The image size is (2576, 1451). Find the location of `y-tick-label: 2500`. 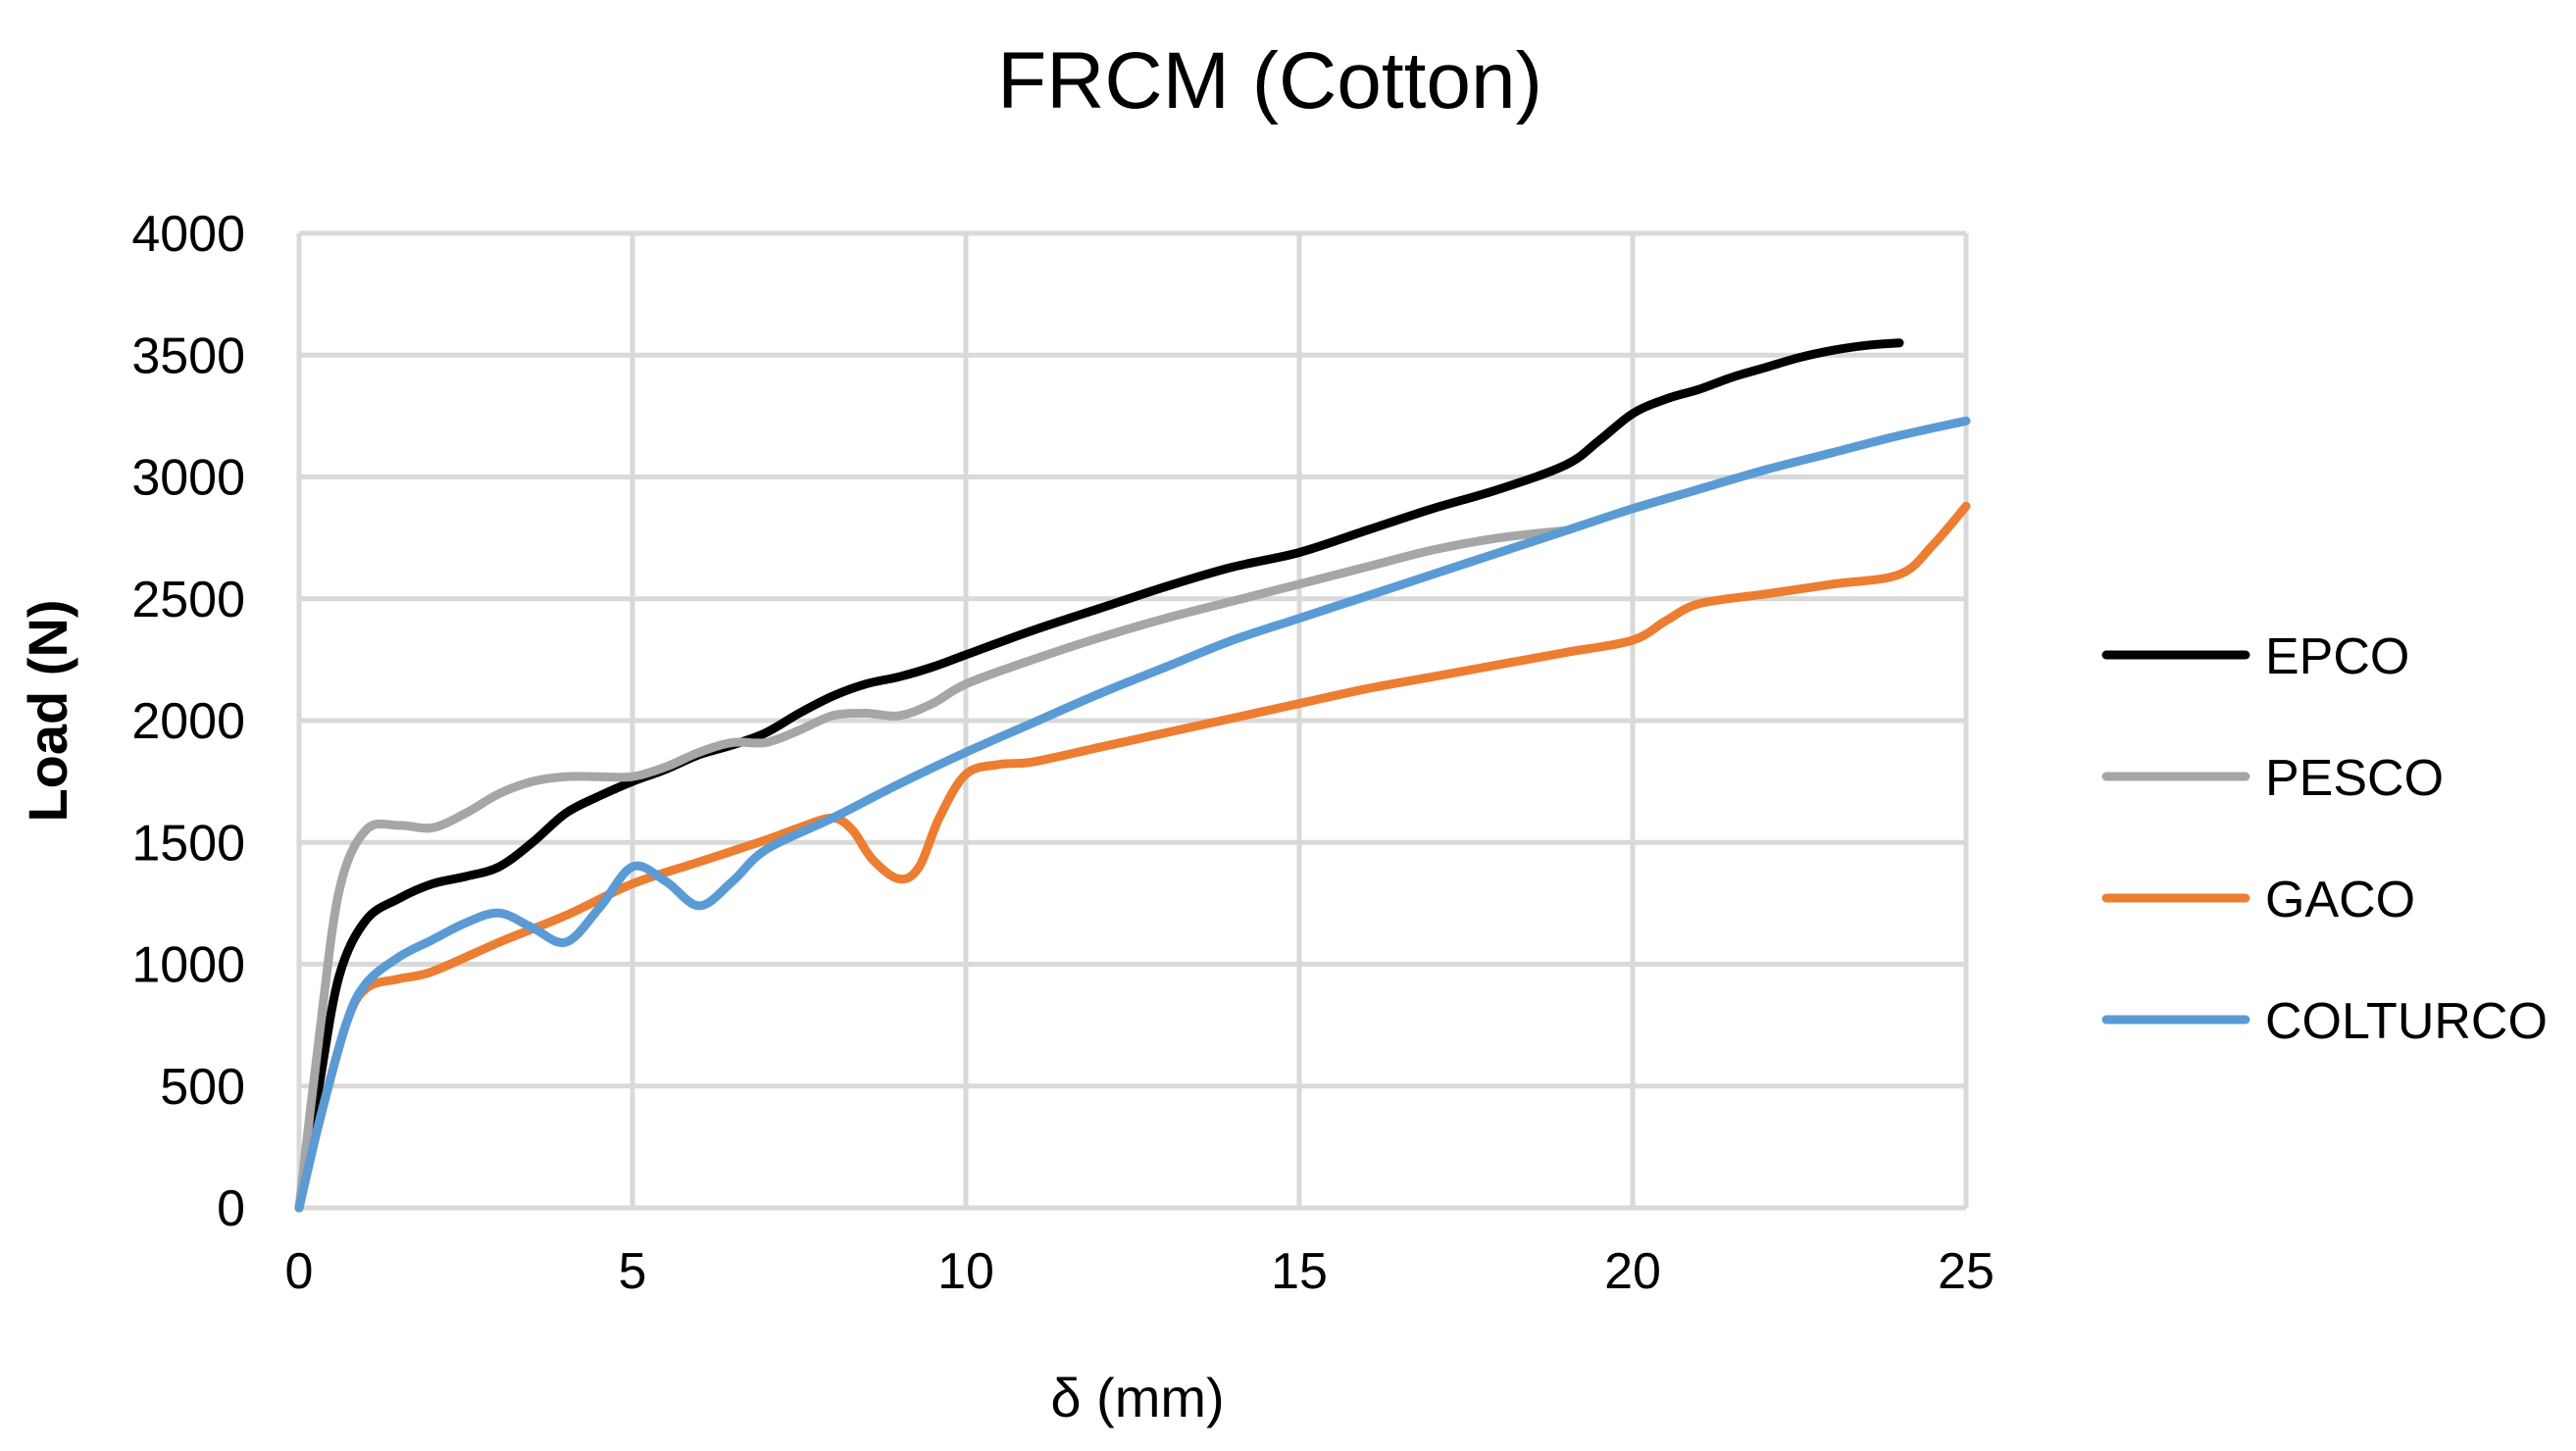

y-tick-label: 2500 is located at coordinates (188, 600).